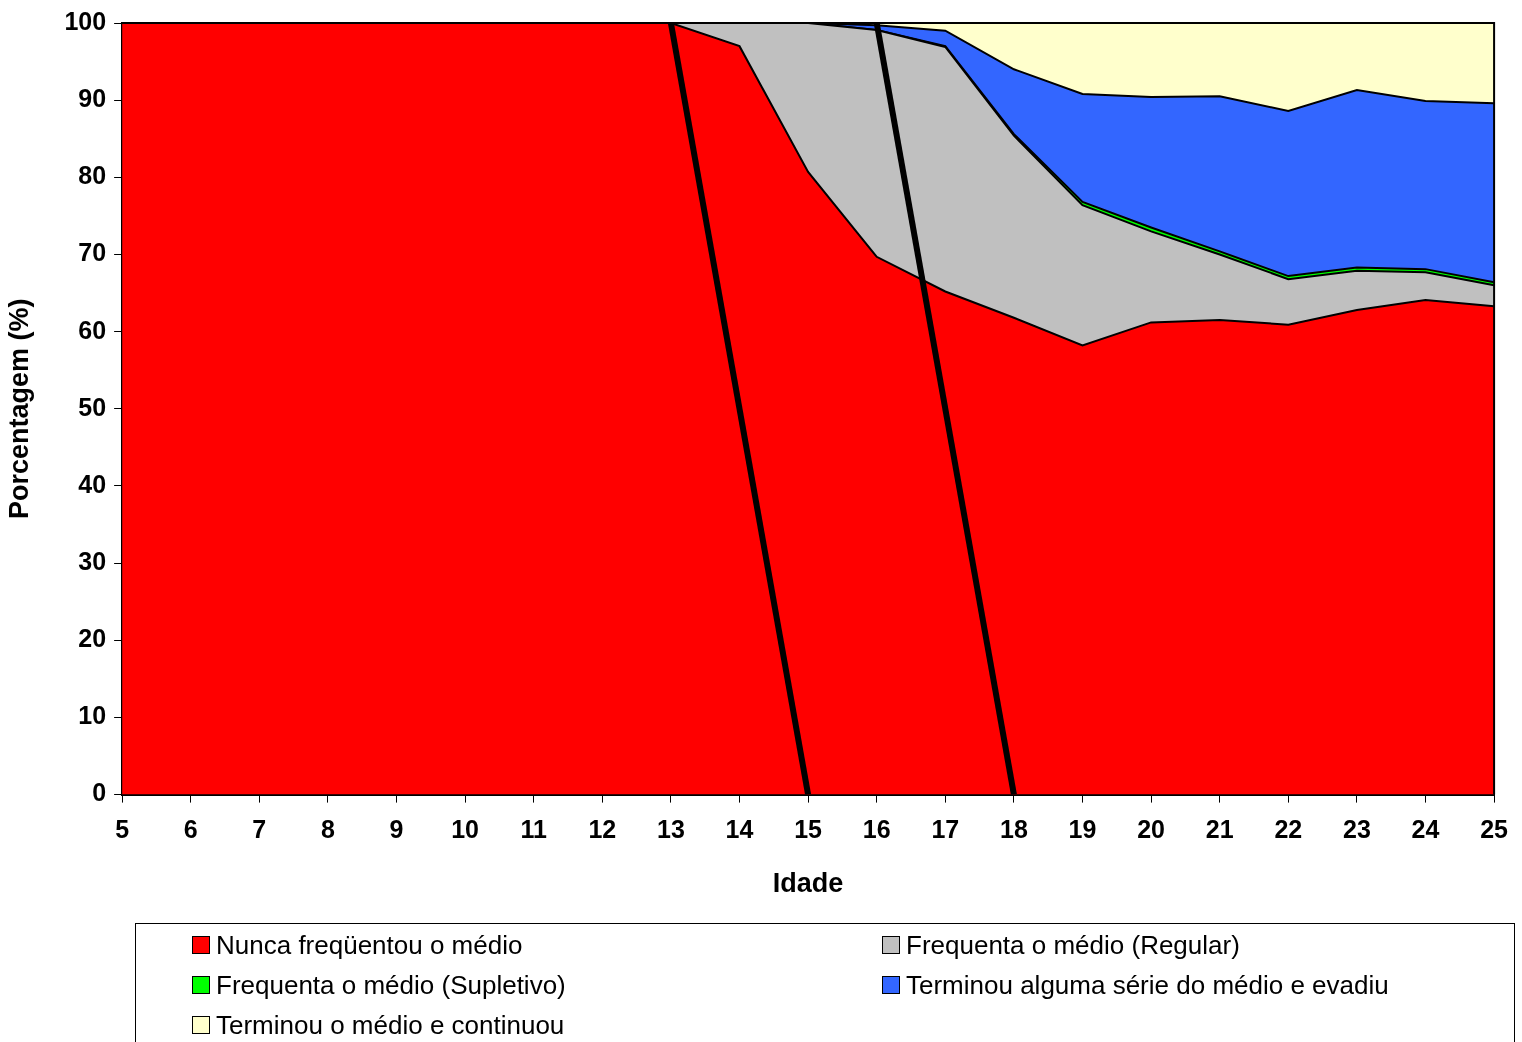 This screenshot has width=1522, height=1042. I want to click on y-tick-label: 60, so click(92, 329).